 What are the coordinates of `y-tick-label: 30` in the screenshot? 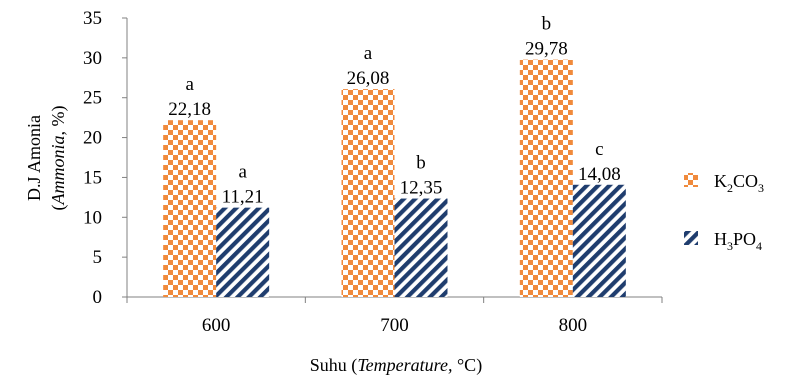 It's located at (92, 58).